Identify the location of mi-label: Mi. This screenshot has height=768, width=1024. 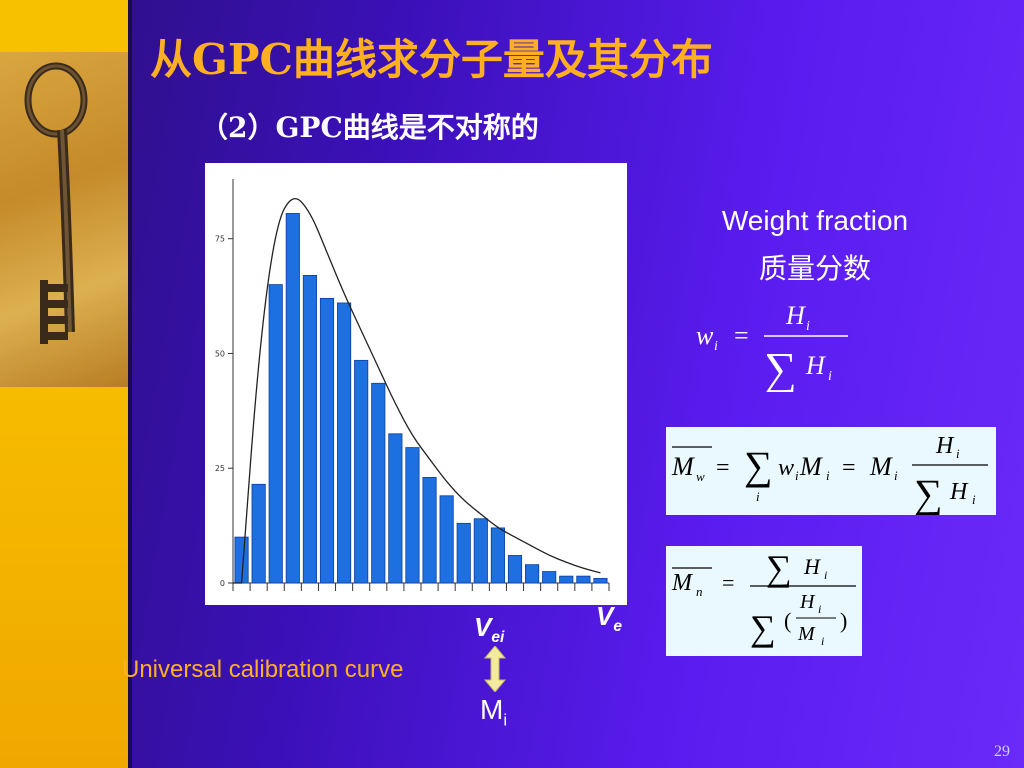
(494, 712).